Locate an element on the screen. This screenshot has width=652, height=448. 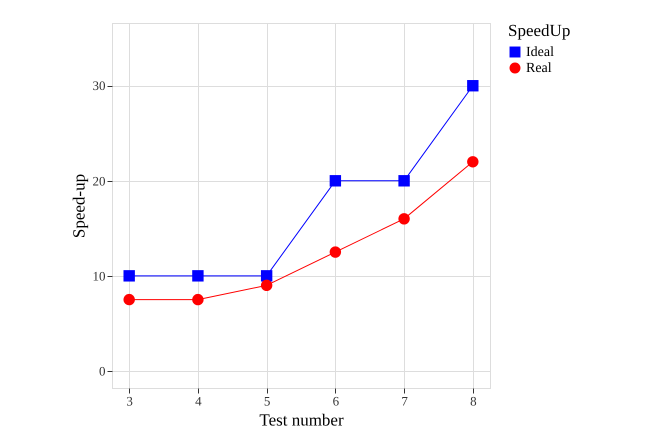
y-tick-label: 20 is located at coordinates (99, 180).